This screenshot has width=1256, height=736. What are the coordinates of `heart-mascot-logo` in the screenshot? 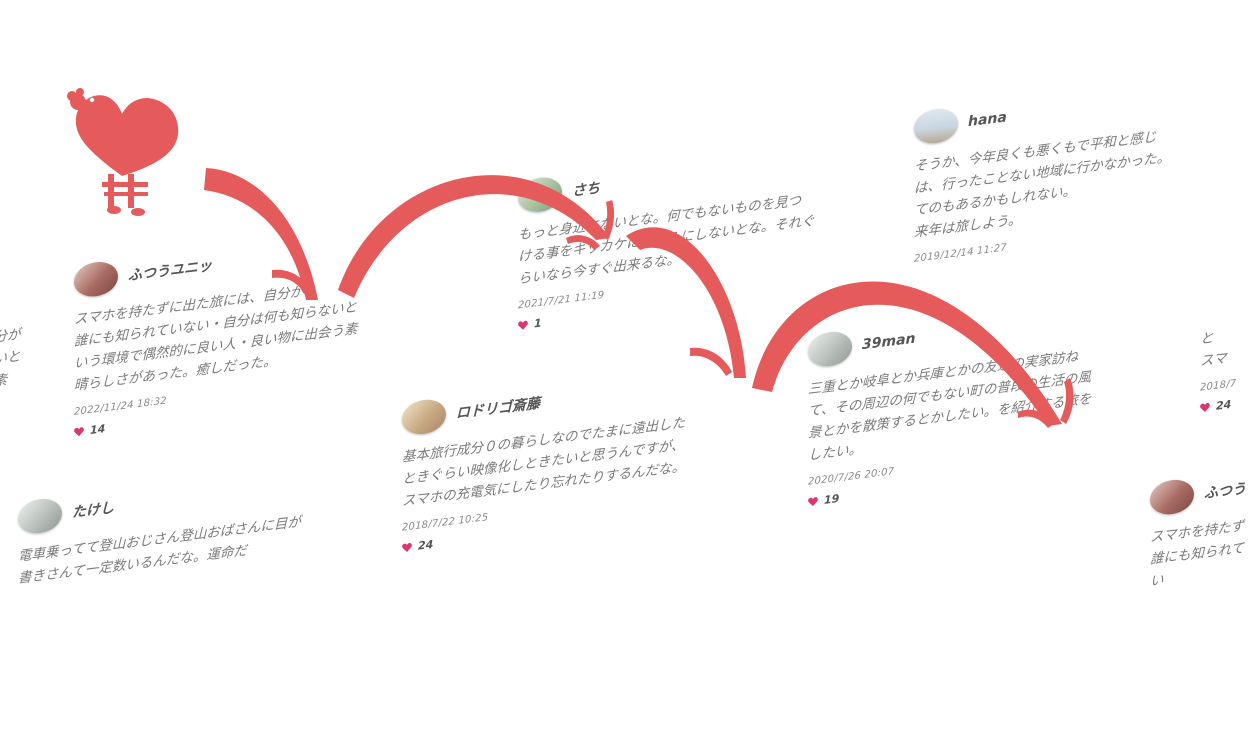 It's located at (123, 150).